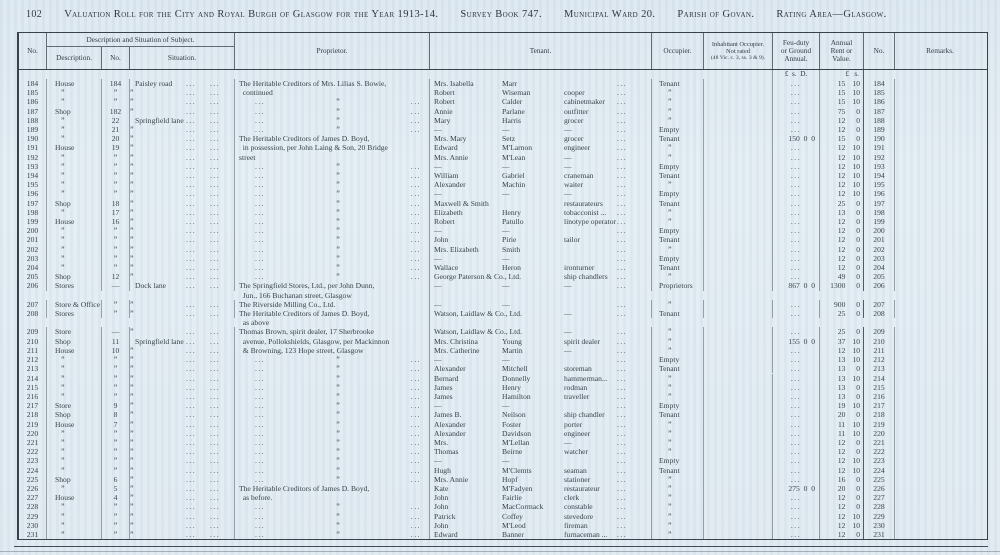 The image size is (1000, 555). Describe the element at coordinates (841, 341) in the screenshot. I see `rent-pounds: 37` at that location.